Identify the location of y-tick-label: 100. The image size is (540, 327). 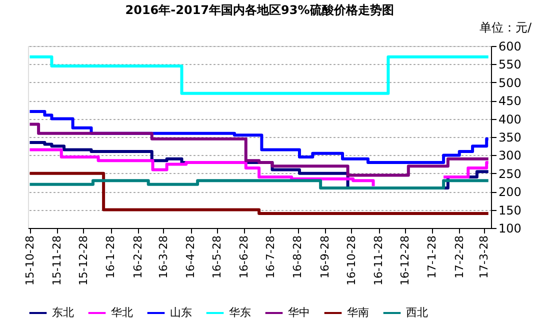
(510, 229).